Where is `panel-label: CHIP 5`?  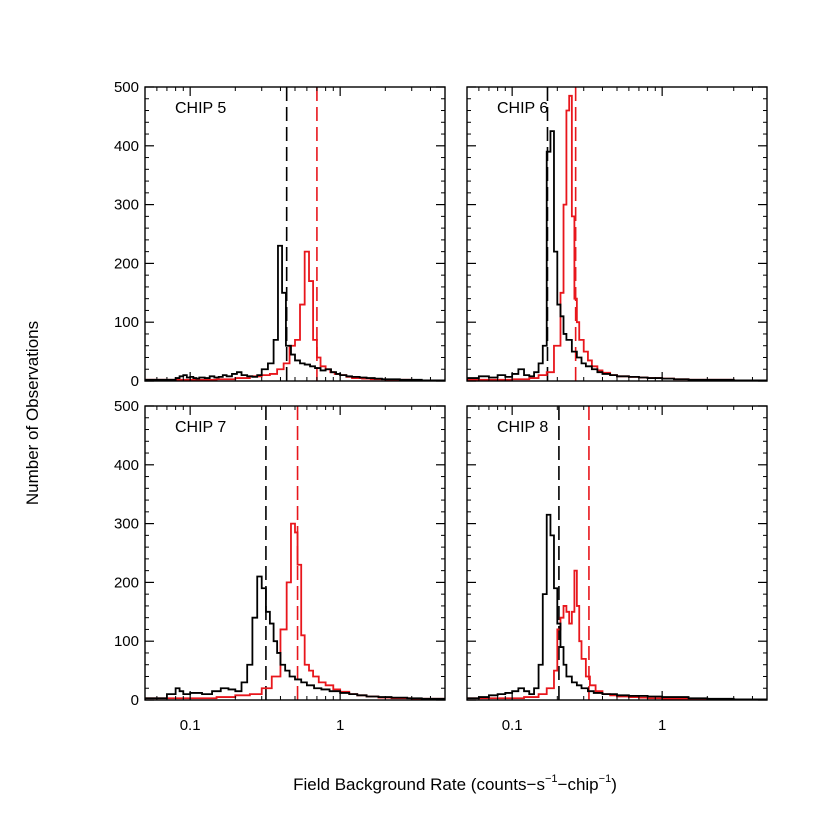
panel-label: CHIP 5 is located at coordinates (200, 108).